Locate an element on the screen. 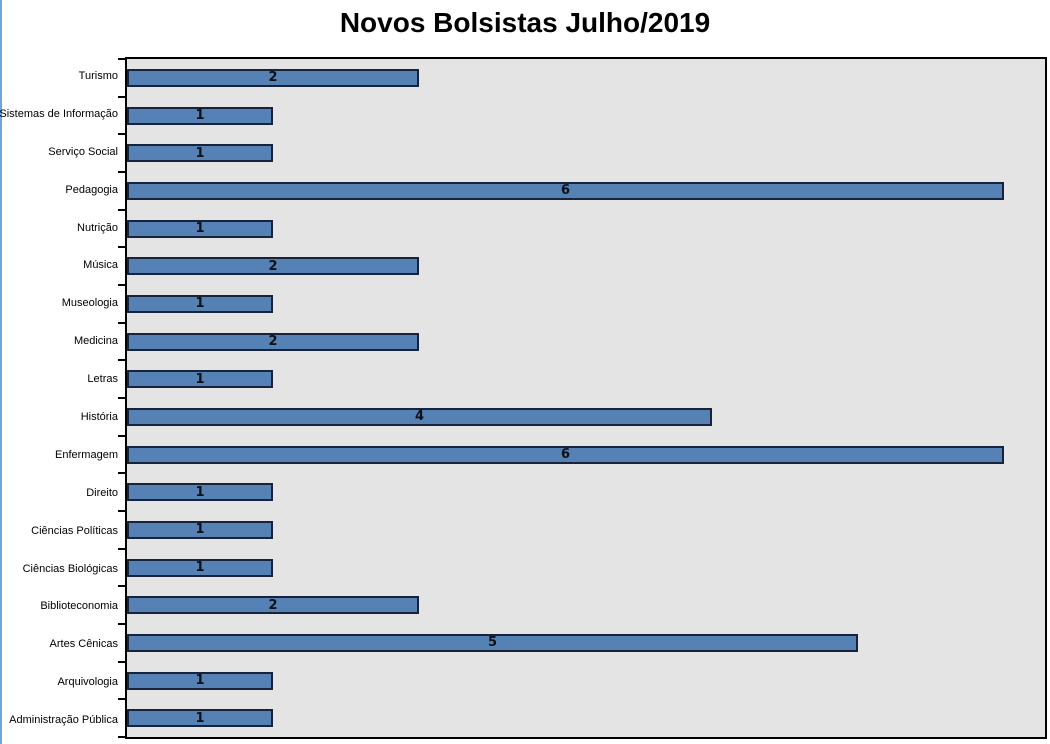  bar-value-label: 4 is located at coordinates (419, 417).